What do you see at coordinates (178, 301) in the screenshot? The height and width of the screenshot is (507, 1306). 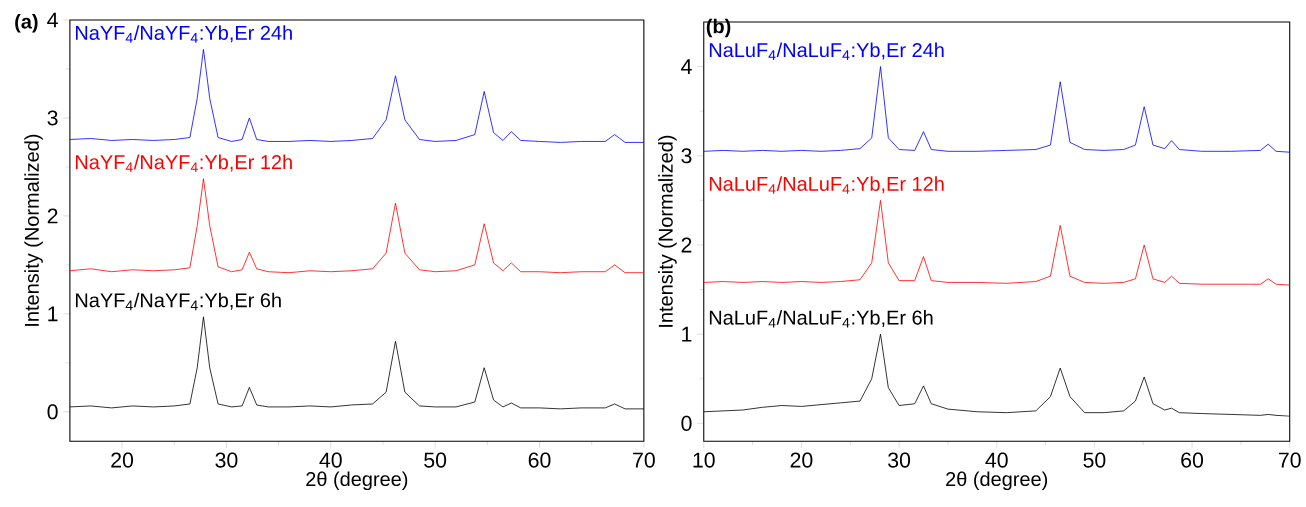 I see `series-label: NaYF$_{4}$/NaYF$_{4}$:Yb,Er 6h` at bounding box center [178, 301].